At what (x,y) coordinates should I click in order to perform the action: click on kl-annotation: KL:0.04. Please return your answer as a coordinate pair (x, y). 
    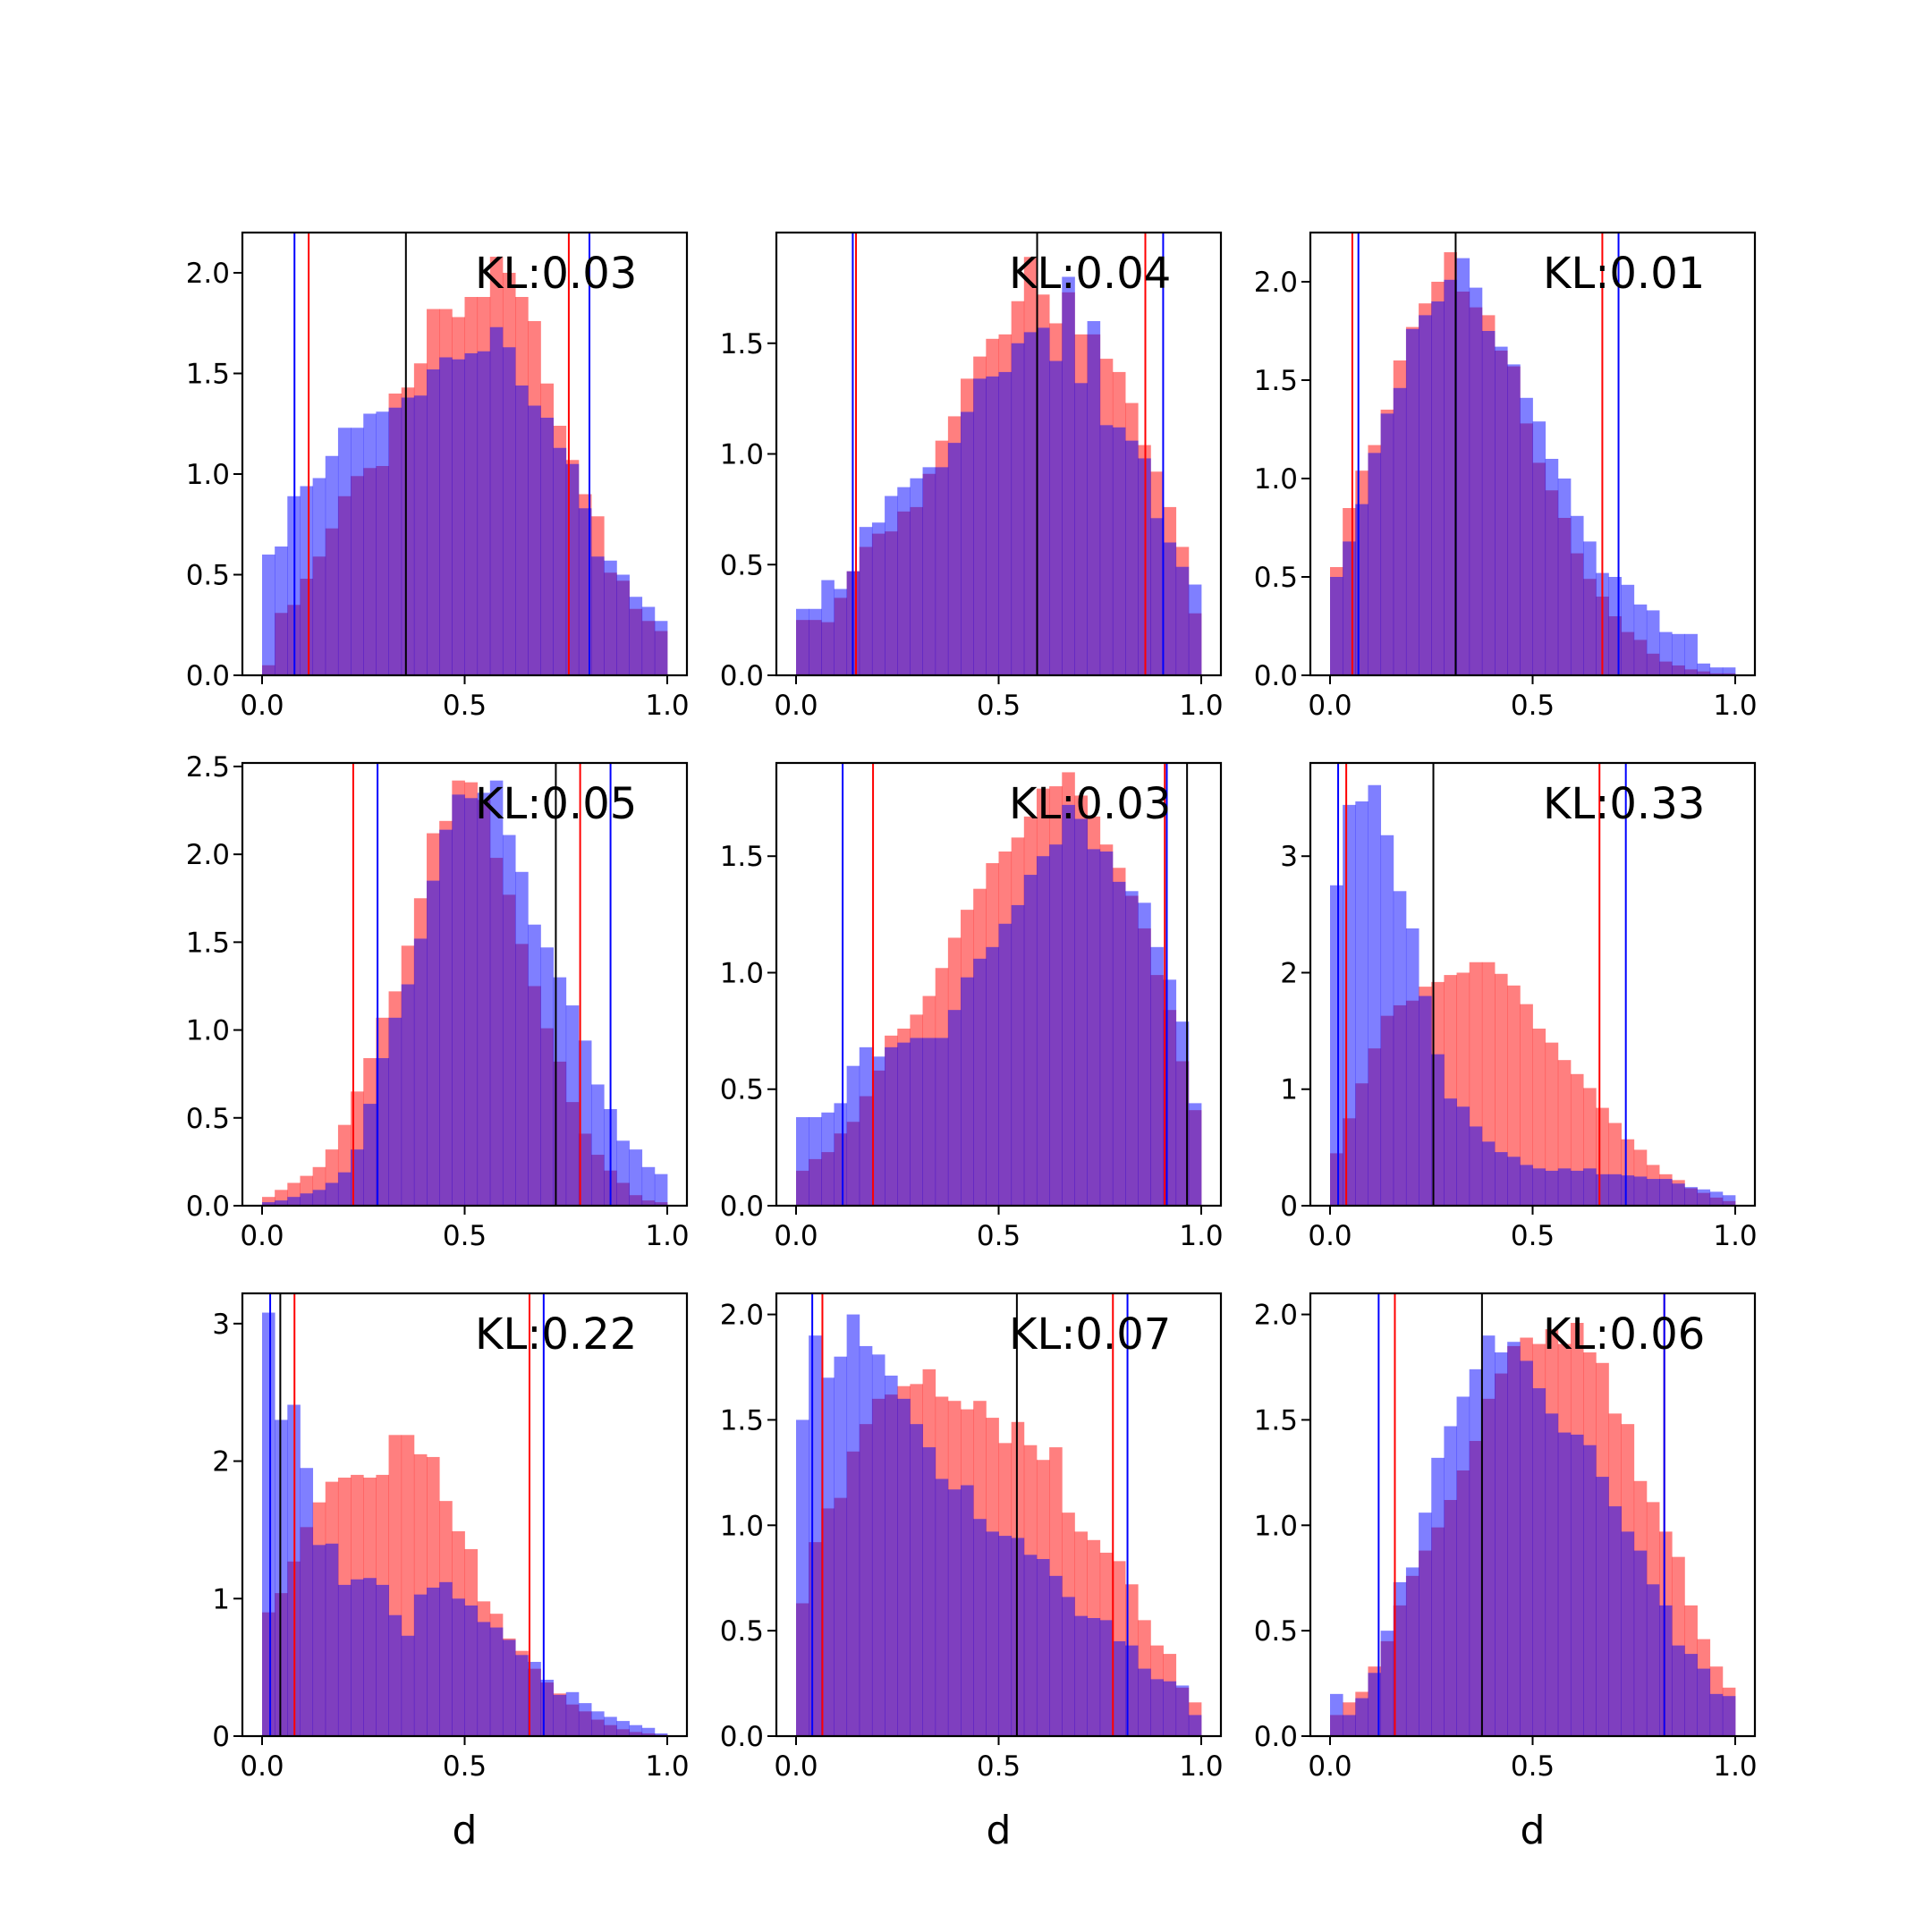
    Looking at the image, I should click on (1090, 274).